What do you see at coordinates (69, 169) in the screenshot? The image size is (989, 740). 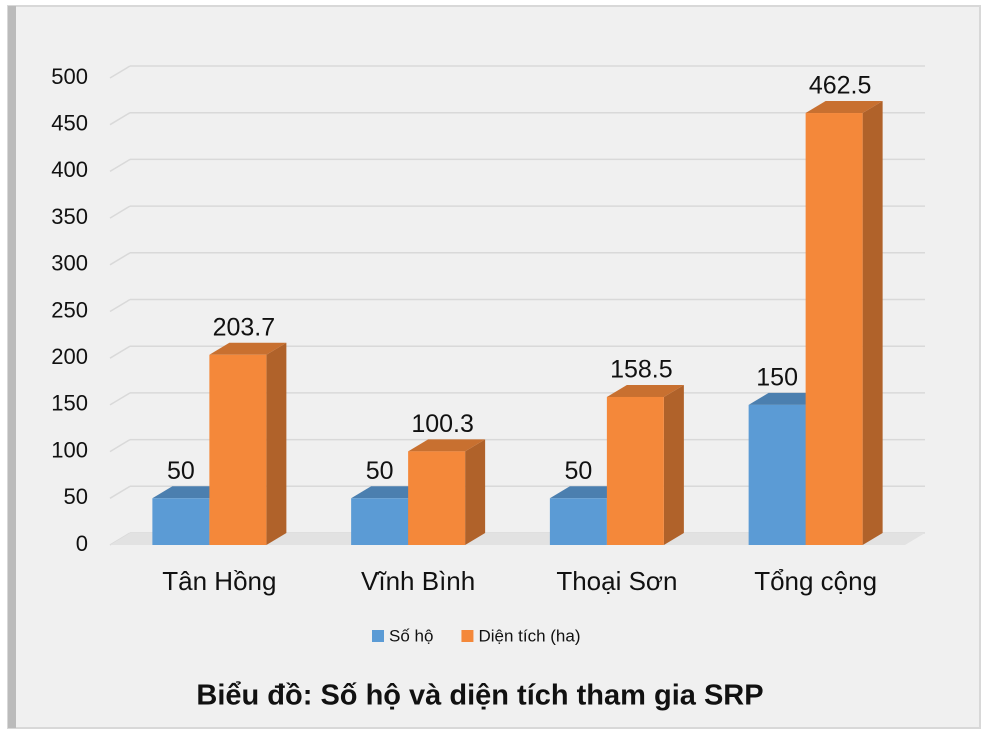 I see `y-tick-label: 400` at bounding box center [69, 169].